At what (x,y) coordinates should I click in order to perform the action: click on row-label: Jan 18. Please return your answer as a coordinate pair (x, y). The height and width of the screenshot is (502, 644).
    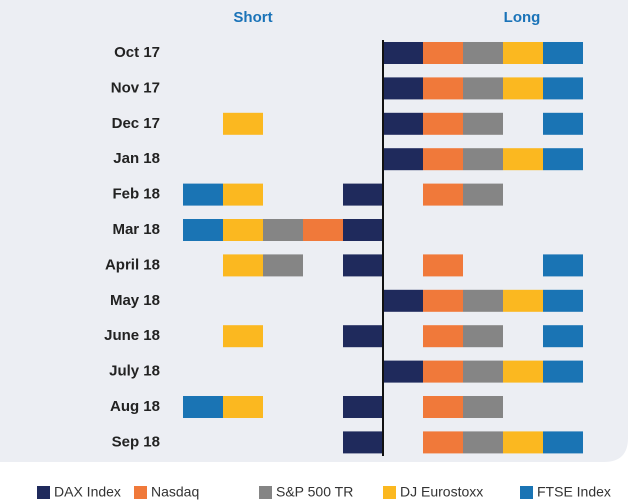
    Looking at the image, I should click on (136, 158).